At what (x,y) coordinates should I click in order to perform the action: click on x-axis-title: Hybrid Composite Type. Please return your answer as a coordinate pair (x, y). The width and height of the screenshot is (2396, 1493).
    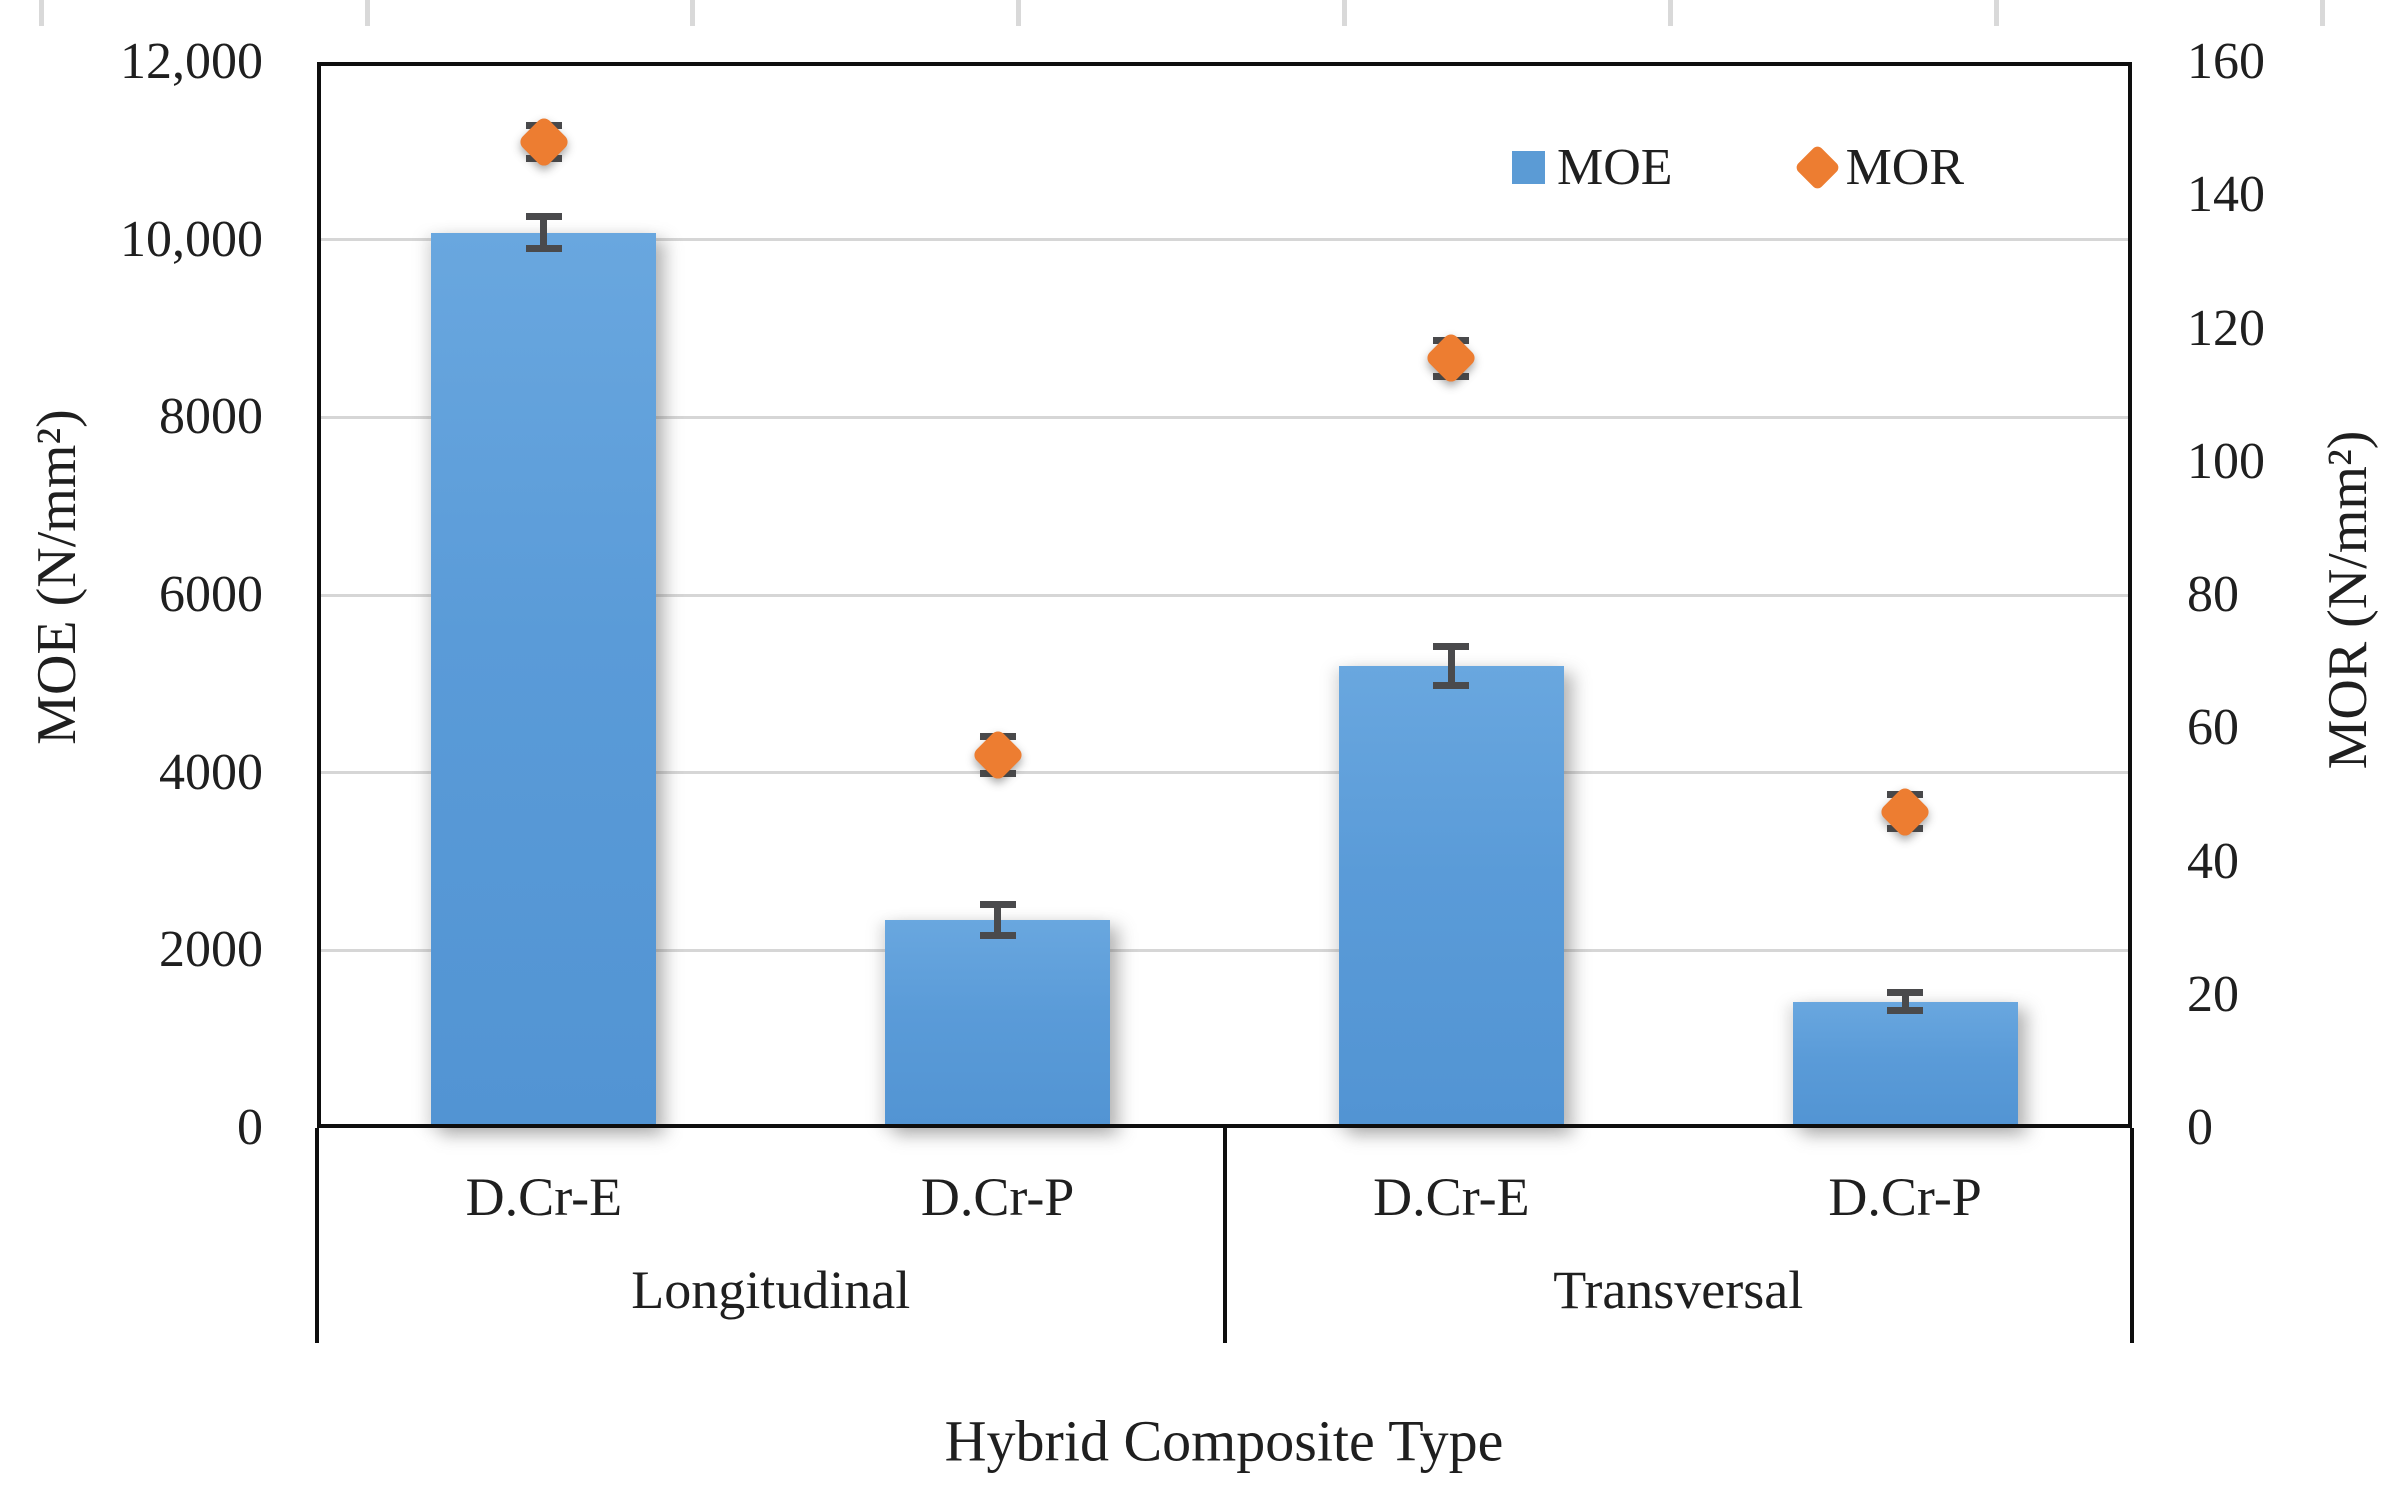
    Looking at the image, I should click on (1224, 1441).